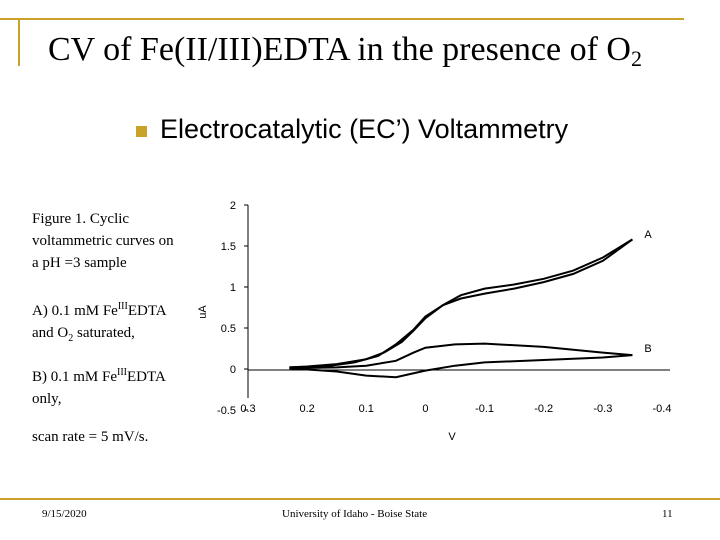 The width and height of the screenshot is (720, 540). Describe the element at coordinates (232, 308) in the screenshot. I see `y-ticks: 2 1.5 1 0.5 0 -0.5` at that location.